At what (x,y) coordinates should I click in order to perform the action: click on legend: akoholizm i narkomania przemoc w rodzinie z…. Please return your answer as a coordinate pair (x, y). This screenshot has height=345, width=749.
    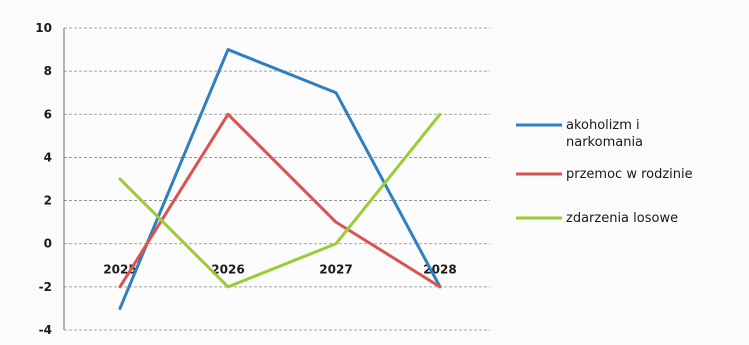
    Looking at the image, I should click on (604, 172).